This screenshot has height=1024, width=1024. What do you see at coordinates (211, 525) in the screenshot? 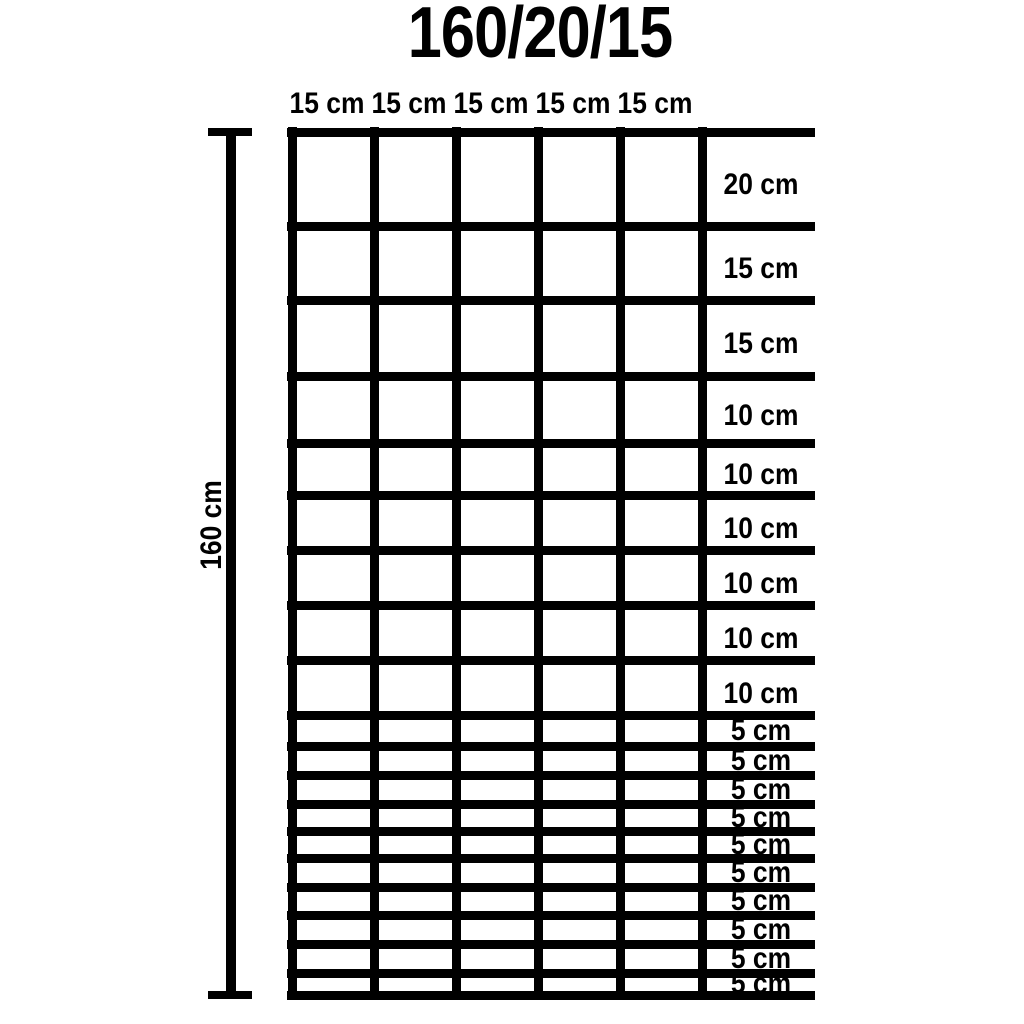
I see `height-dimension-label: 160 cm` at bounding box center [211, 525].